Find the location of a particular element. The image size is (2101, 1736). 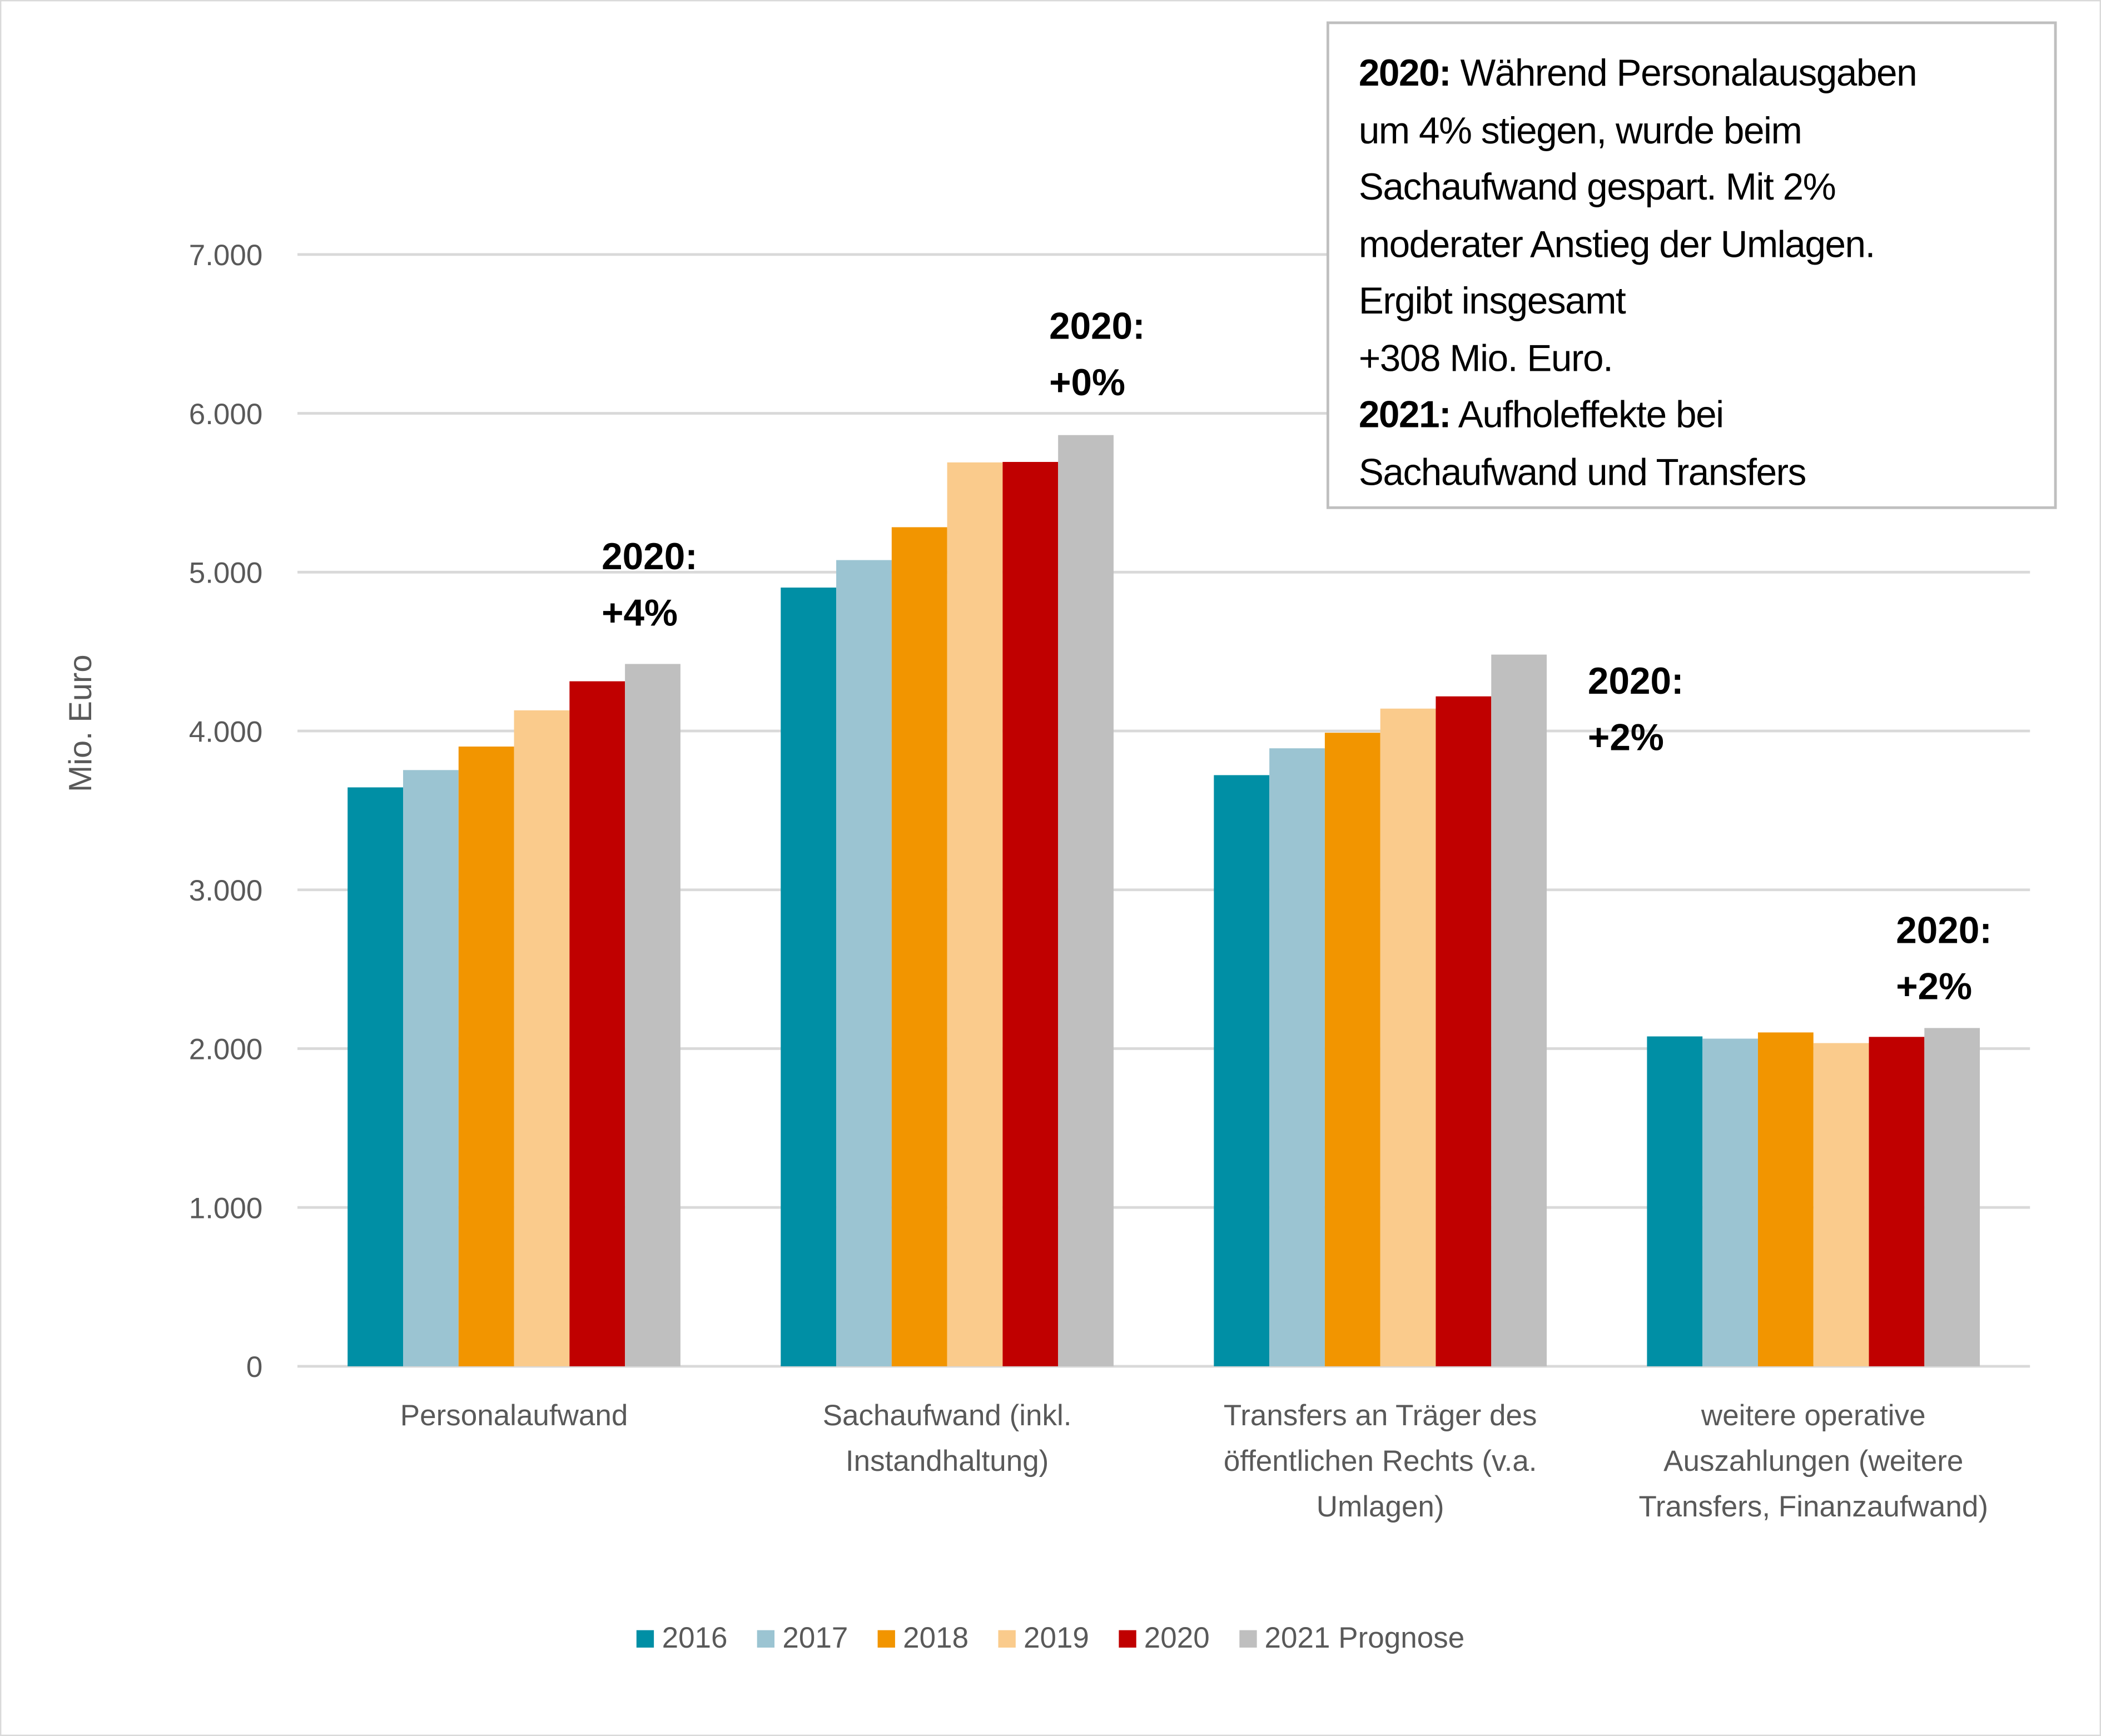

legend: 2016 2017 2018 2019 2020 2021 Prognose is located at coordinates (1050, 1638).